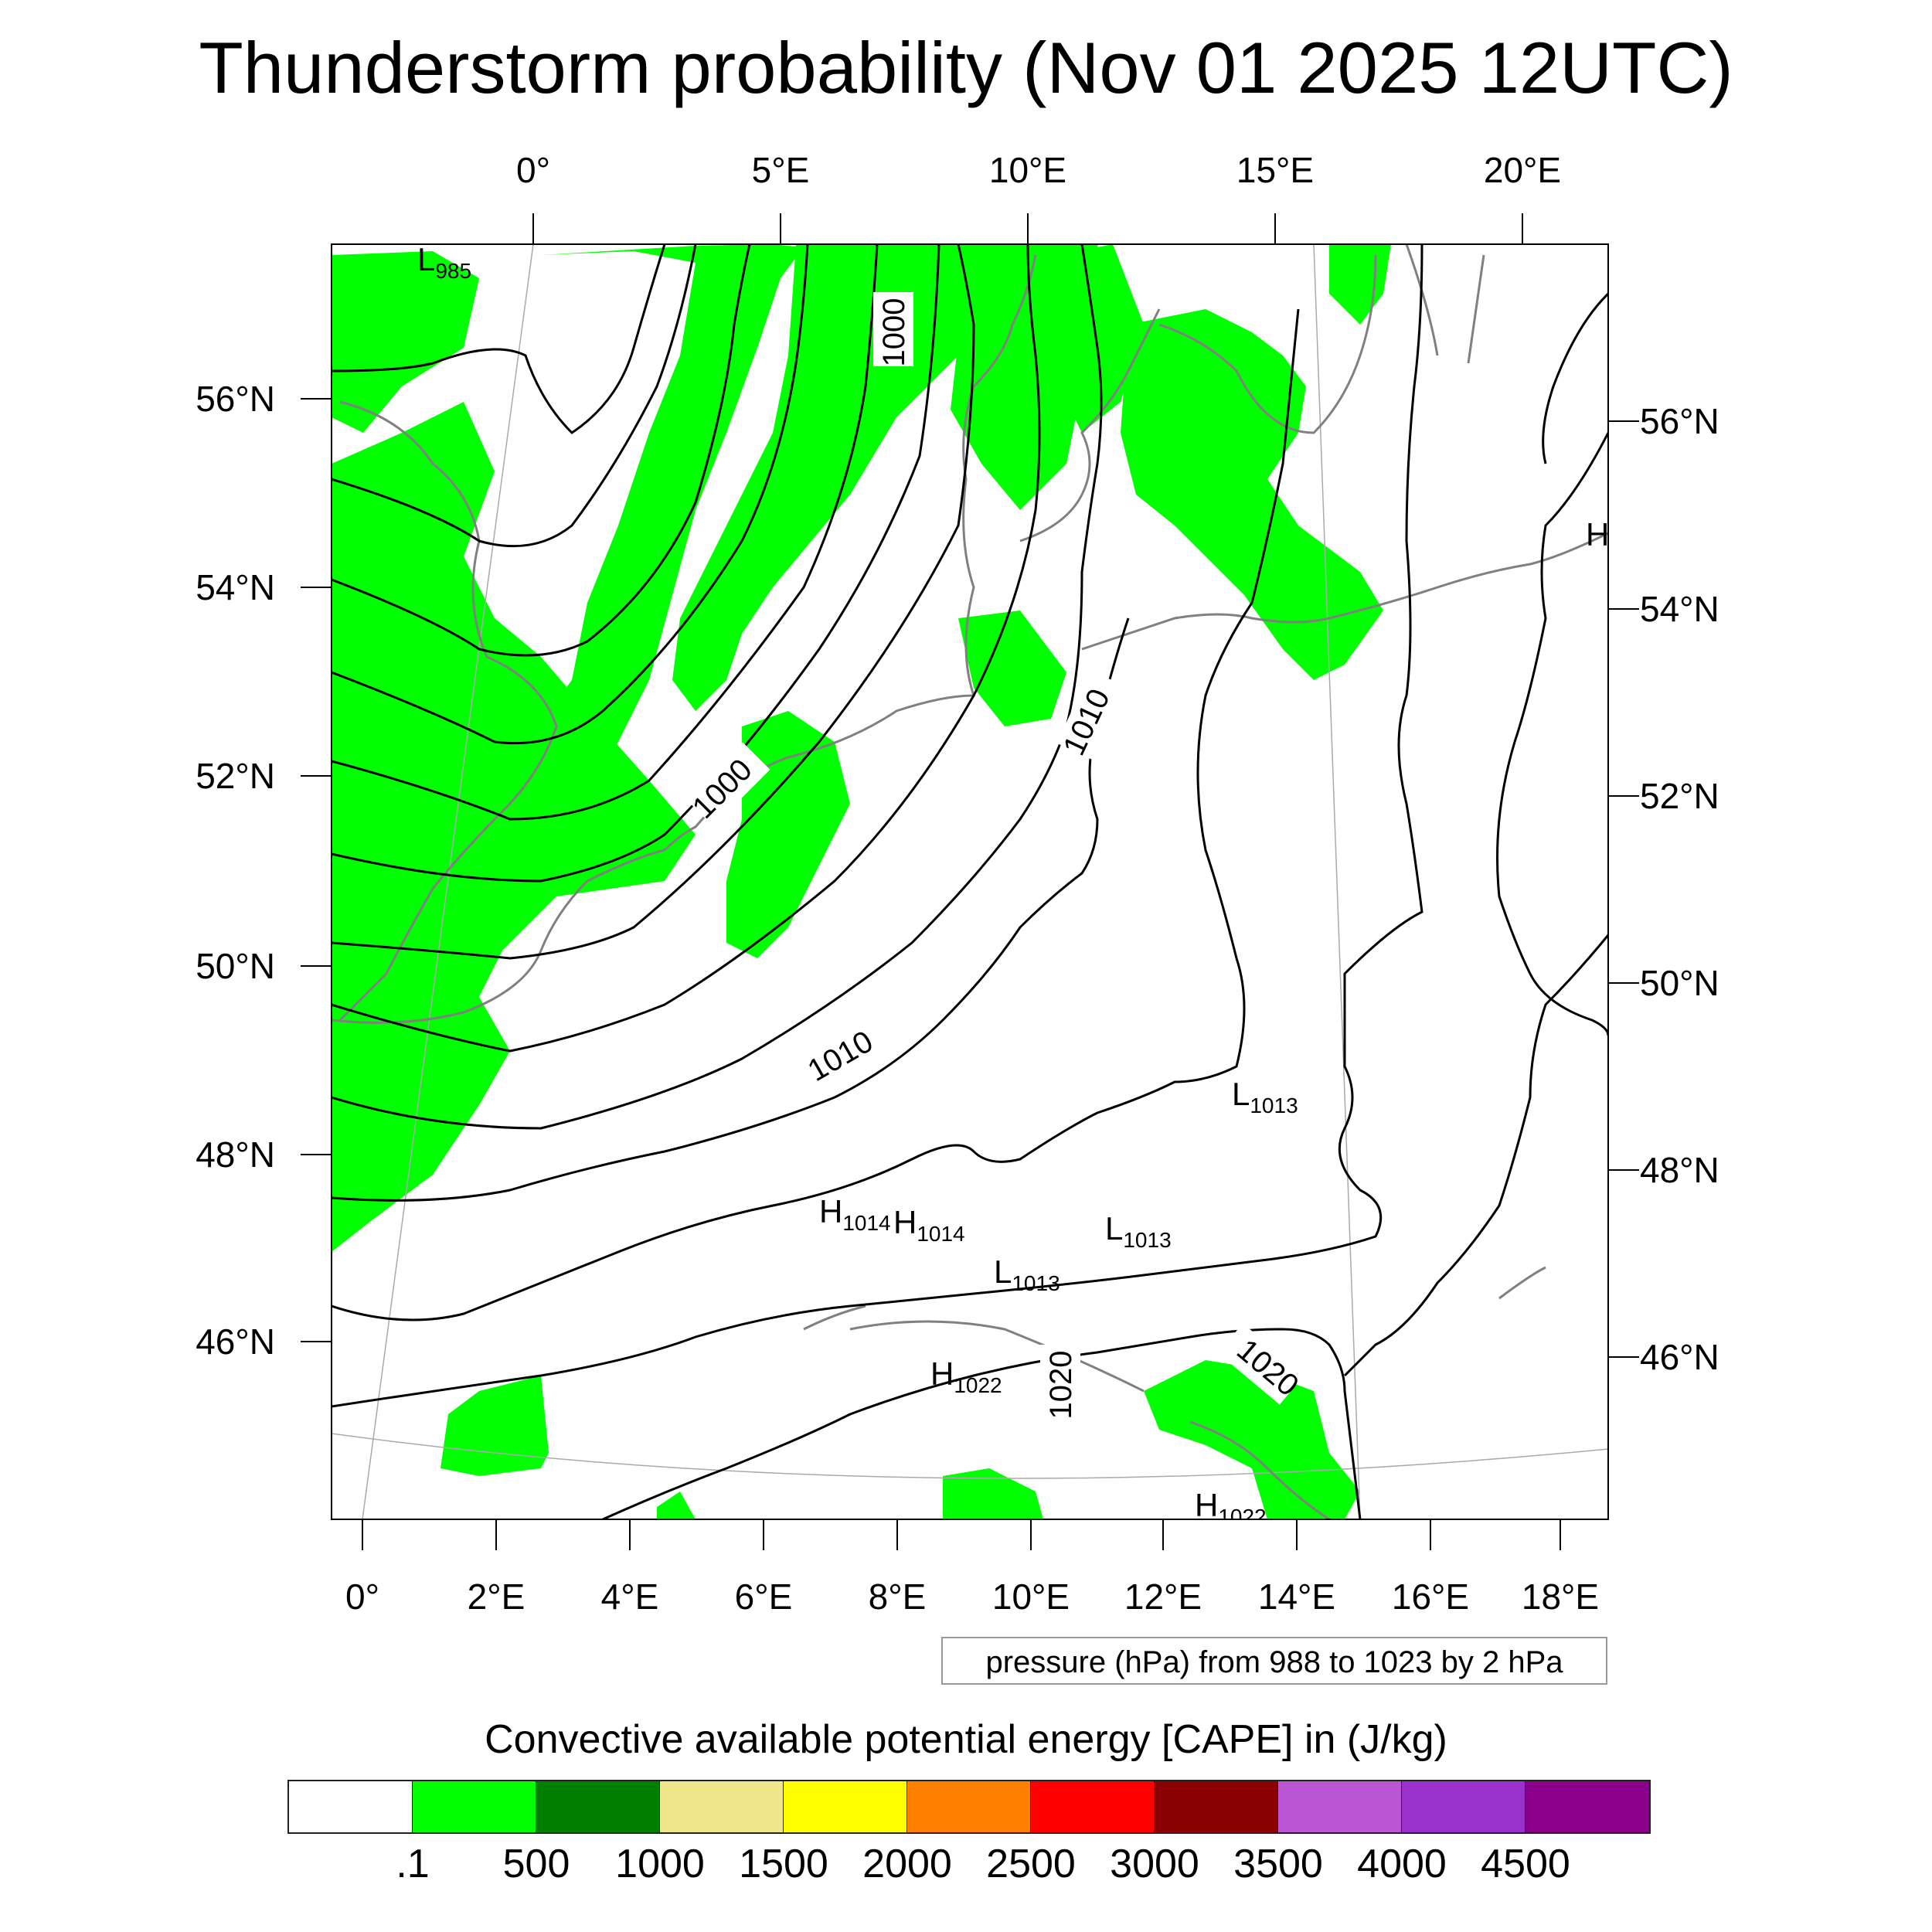 The image size is (1932, 1932). I want to click on coast-continent, so click(684, 639).